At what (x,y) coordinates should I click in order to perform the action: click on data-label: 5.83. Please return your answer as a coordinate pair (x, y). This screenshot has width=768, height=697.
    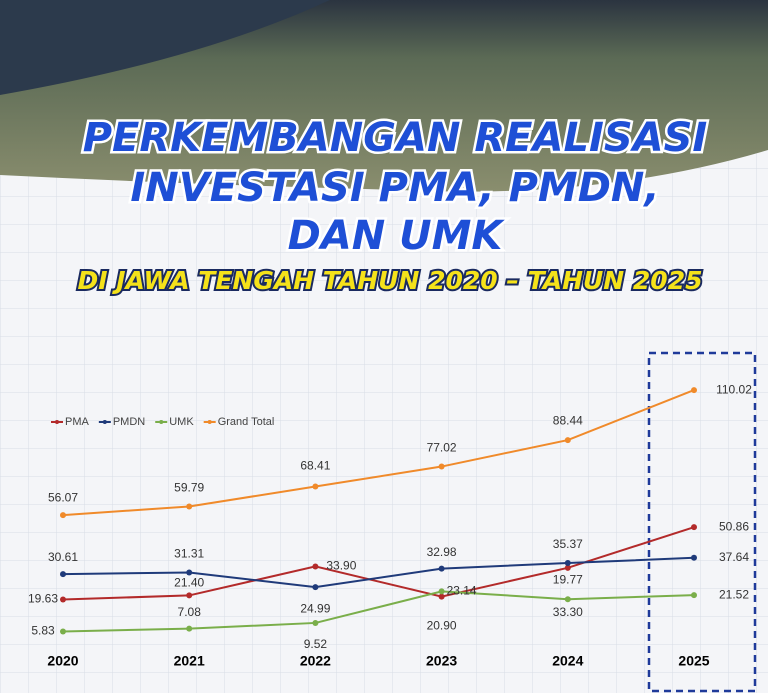
    Looking at the image, I should click on (43, 631).